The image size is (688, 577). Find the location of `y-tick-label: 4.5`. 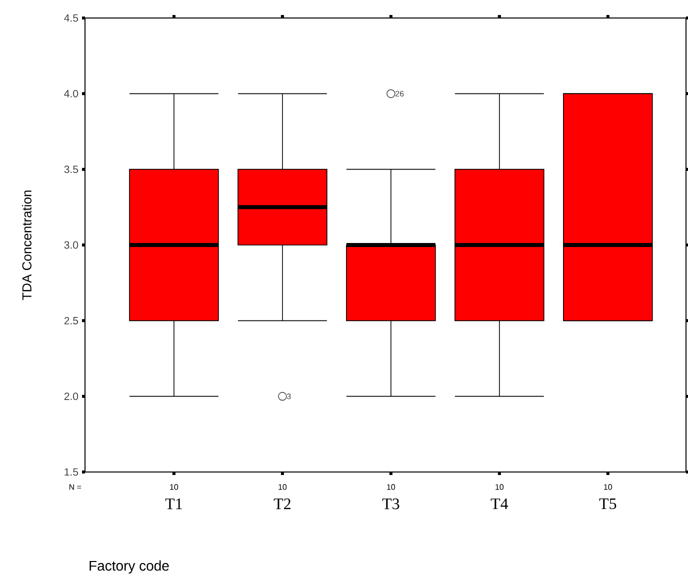

y-tick-label: 4.5 is located at coordinates (71, 18).